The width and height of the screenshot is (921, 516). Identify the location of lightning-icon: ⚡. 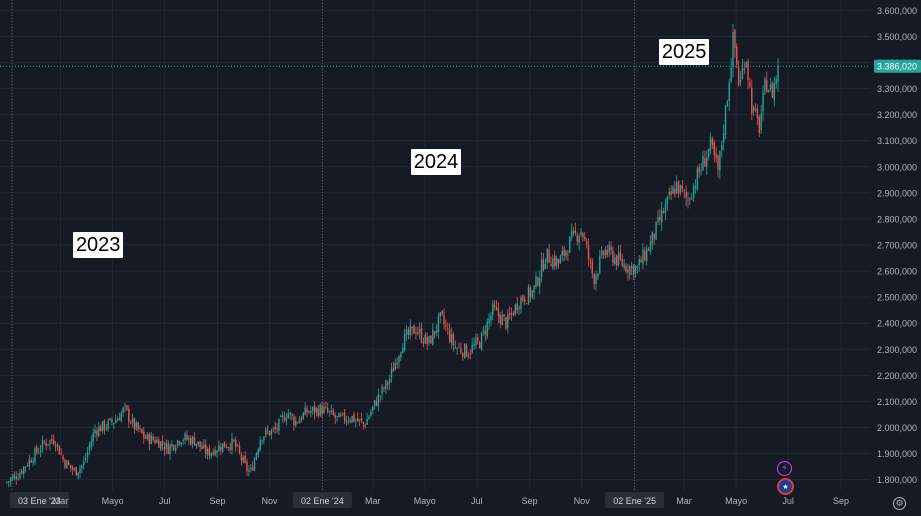
(784, 468).